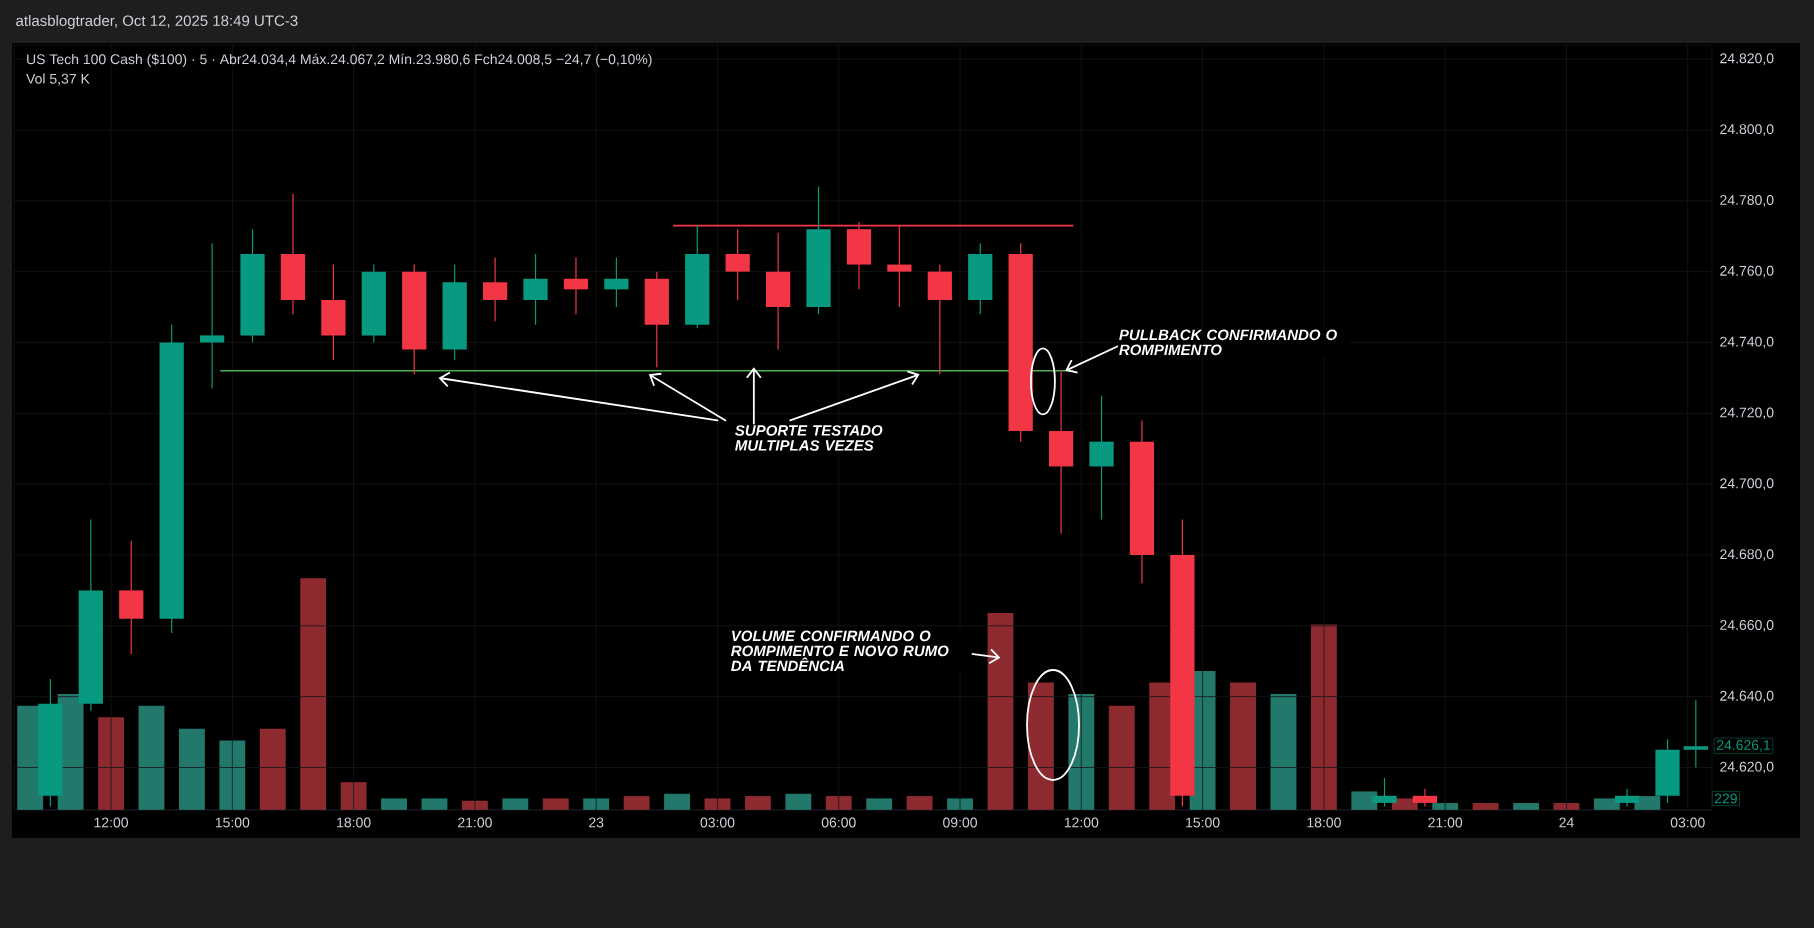  I want to click on annotation: Vol 5,37 K, so click(58, 79).